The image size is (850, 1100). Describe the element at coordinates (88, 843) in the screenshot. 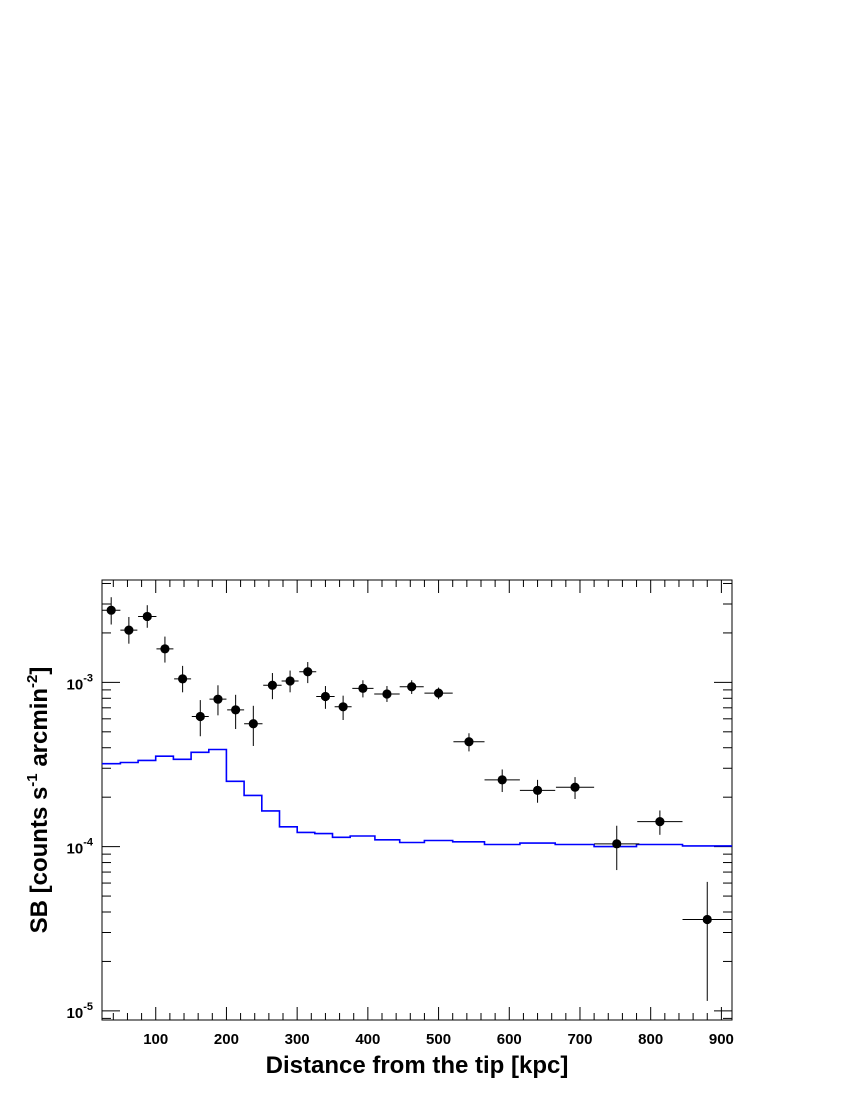

I see `y-tick-exponent: -4` at that location.